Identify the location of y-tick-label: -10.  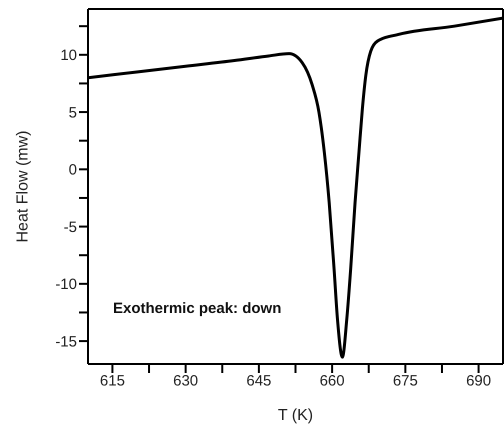
(66, 285).